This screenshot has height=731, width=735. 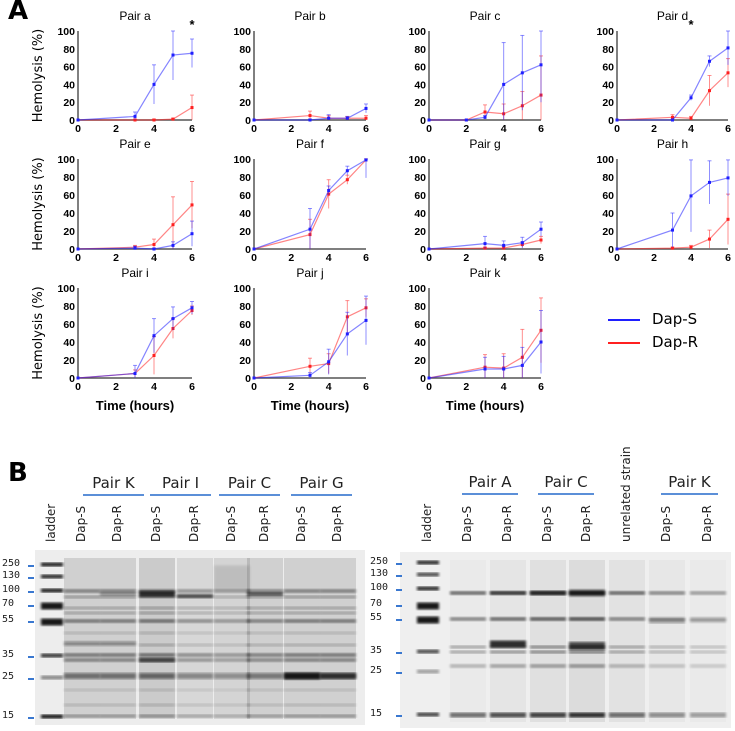 What do you see at coordinates (663, 72) in the screenshot?
I see `chart-pair-d: Pair d 0 20 40 60 80 100 0 2 4 6 *` at bounding box center [663, 72].